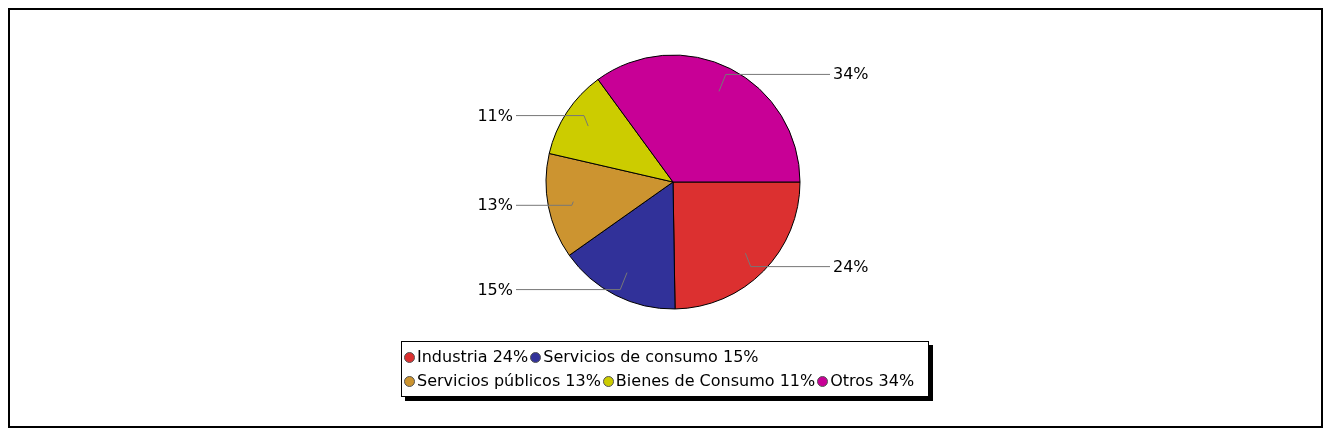 The height and width of the screenshot is (428, 1327). I want to click on legend-label: Industria 24%, so click(473, 357).